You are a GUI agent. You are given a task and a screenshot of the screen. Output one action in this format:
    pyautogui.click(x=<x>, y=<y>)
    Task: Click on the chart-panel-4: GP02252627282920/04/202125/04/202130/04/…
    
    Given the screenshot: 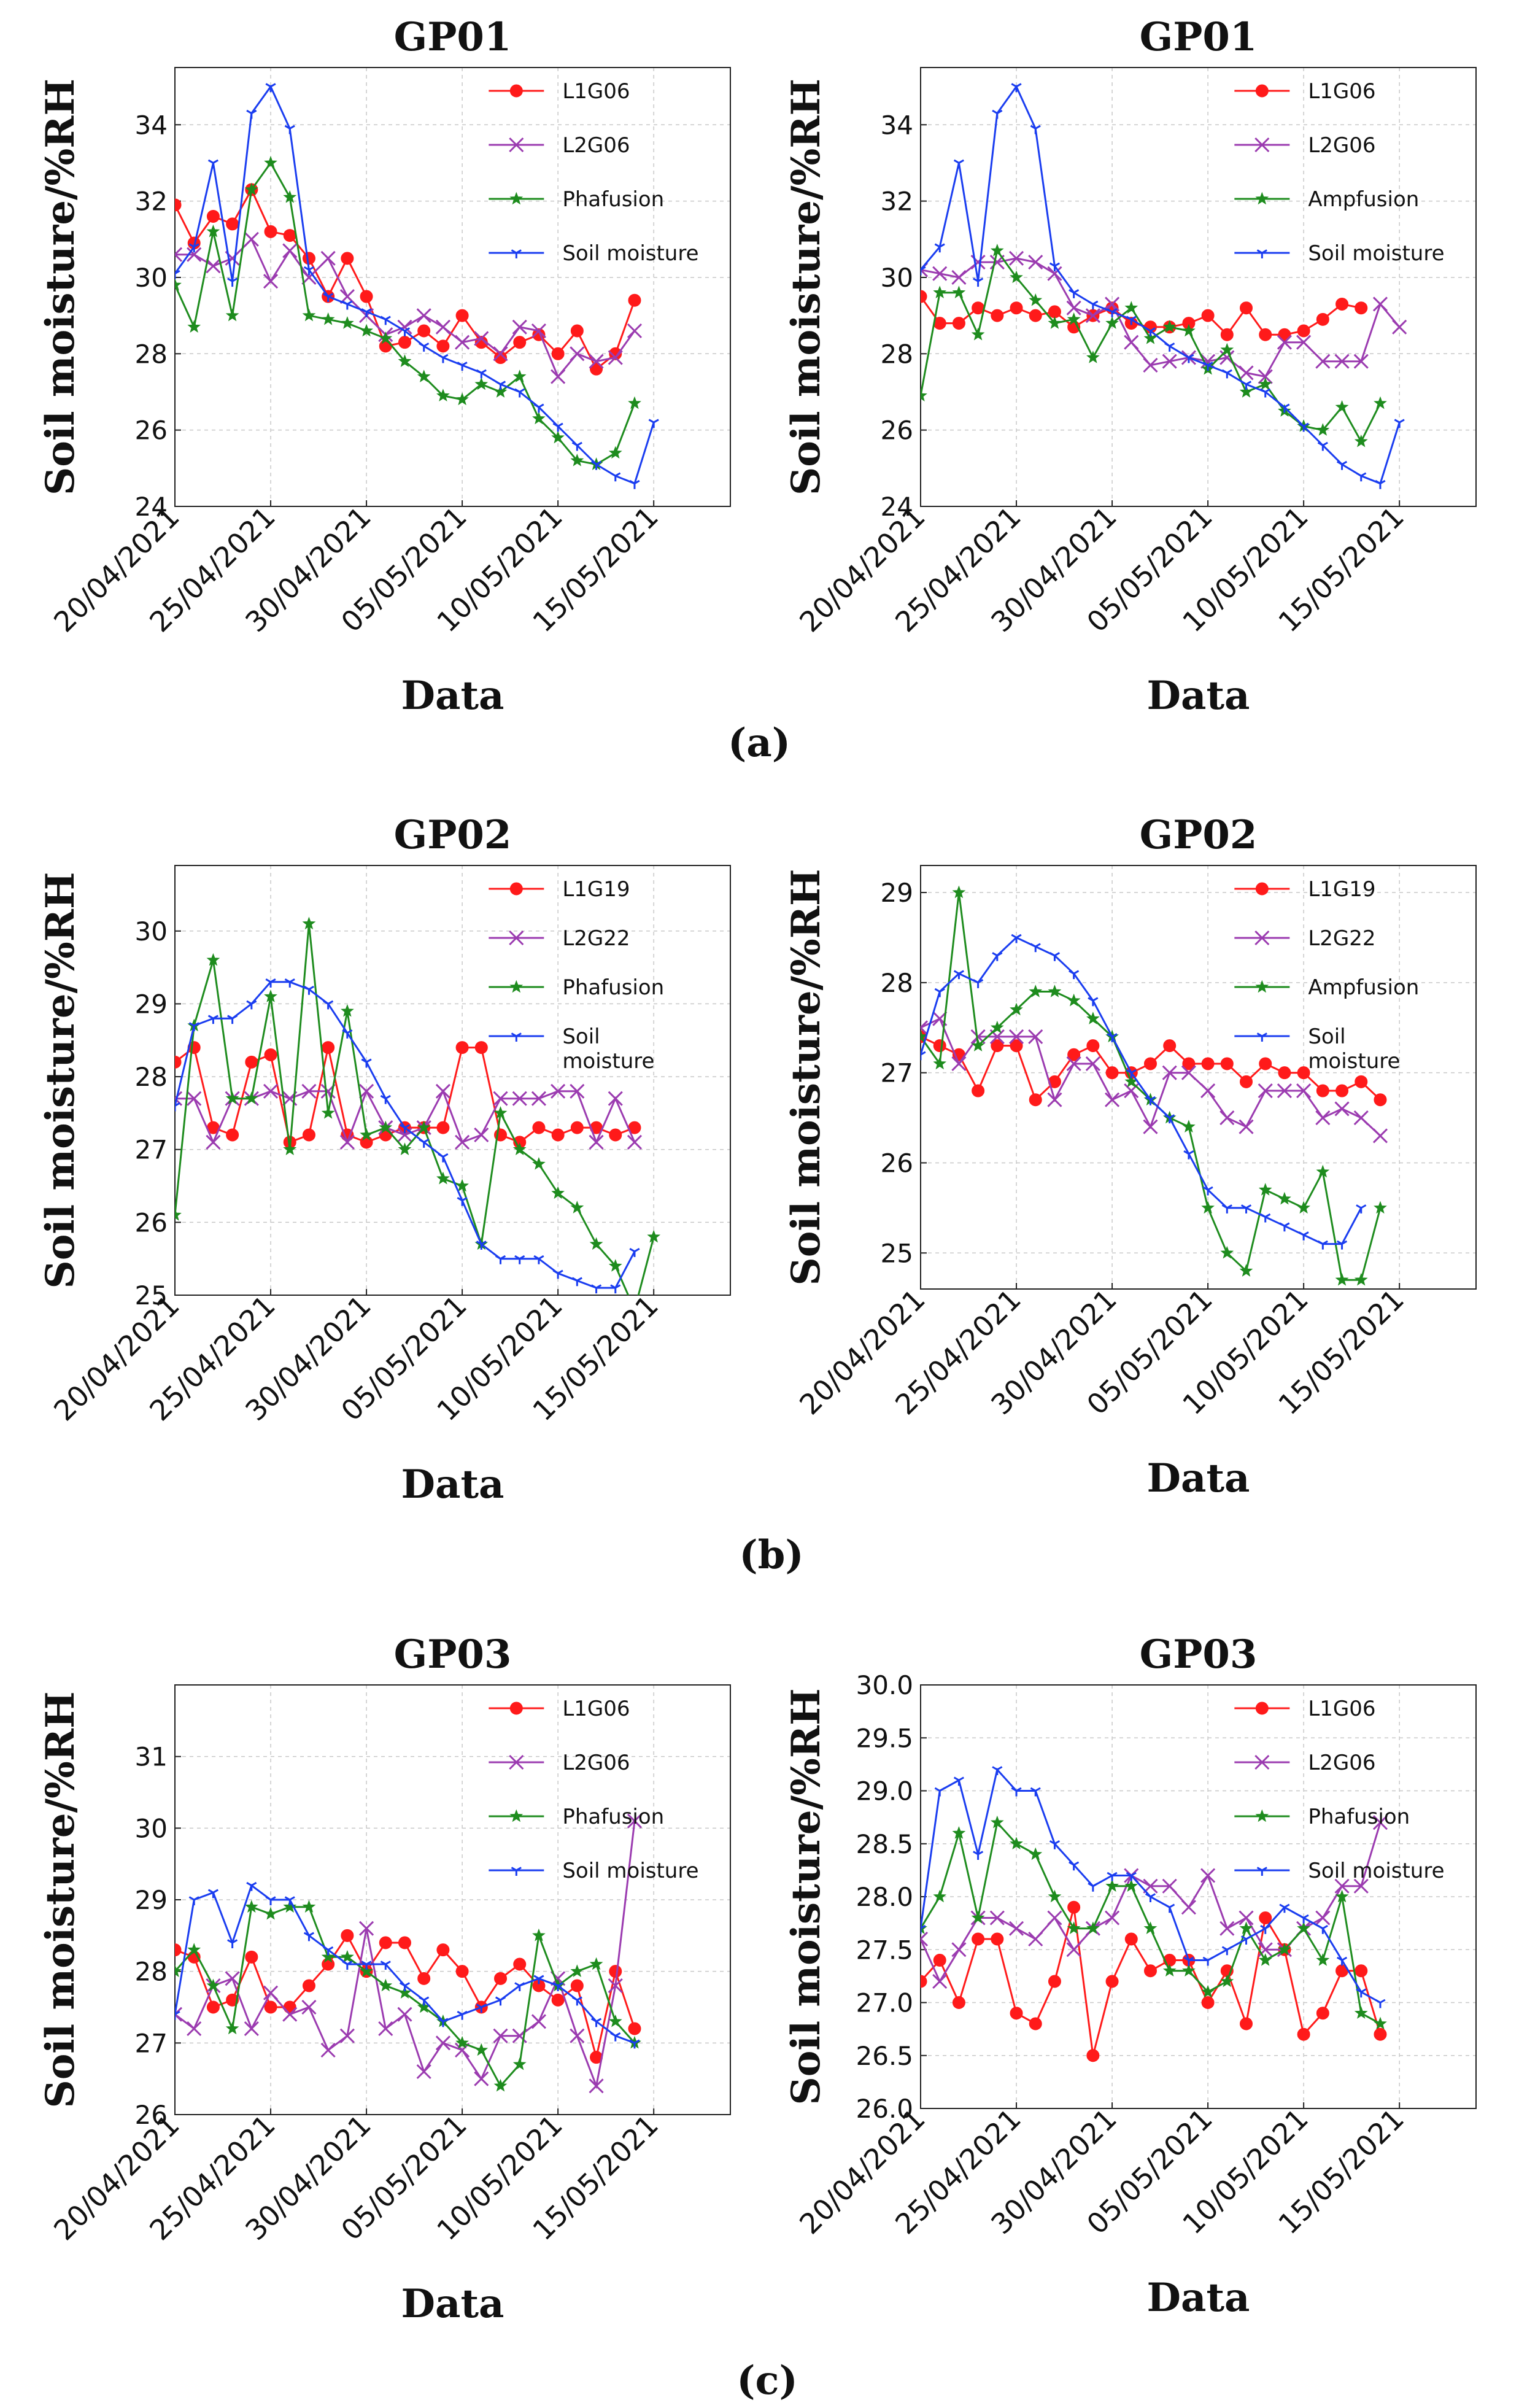 What is the action you would take?
    pyautogui.click(x=1130, y=1156)
    